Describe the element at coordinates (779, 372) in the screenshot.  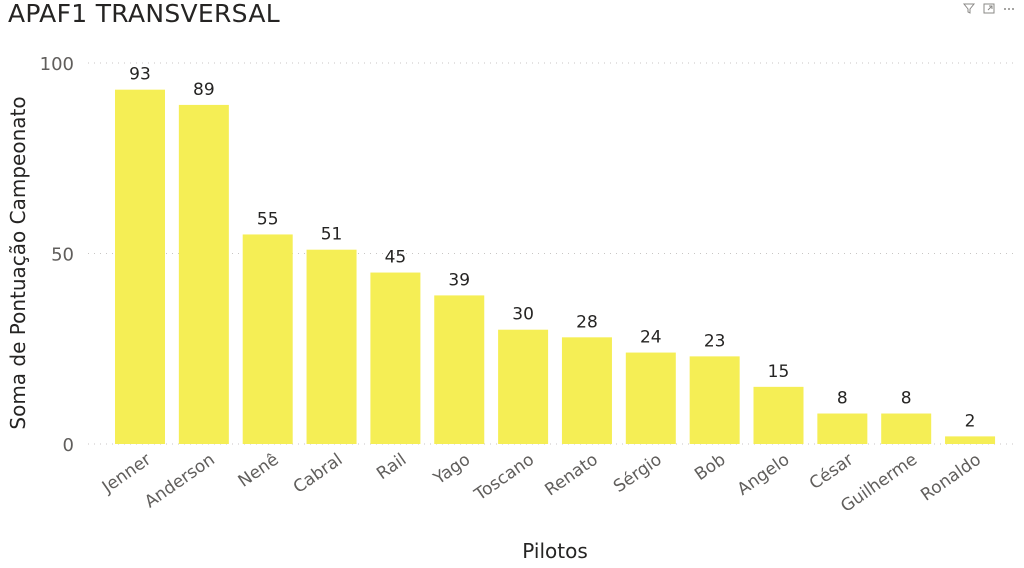
I see `data-label: 15` at that location.